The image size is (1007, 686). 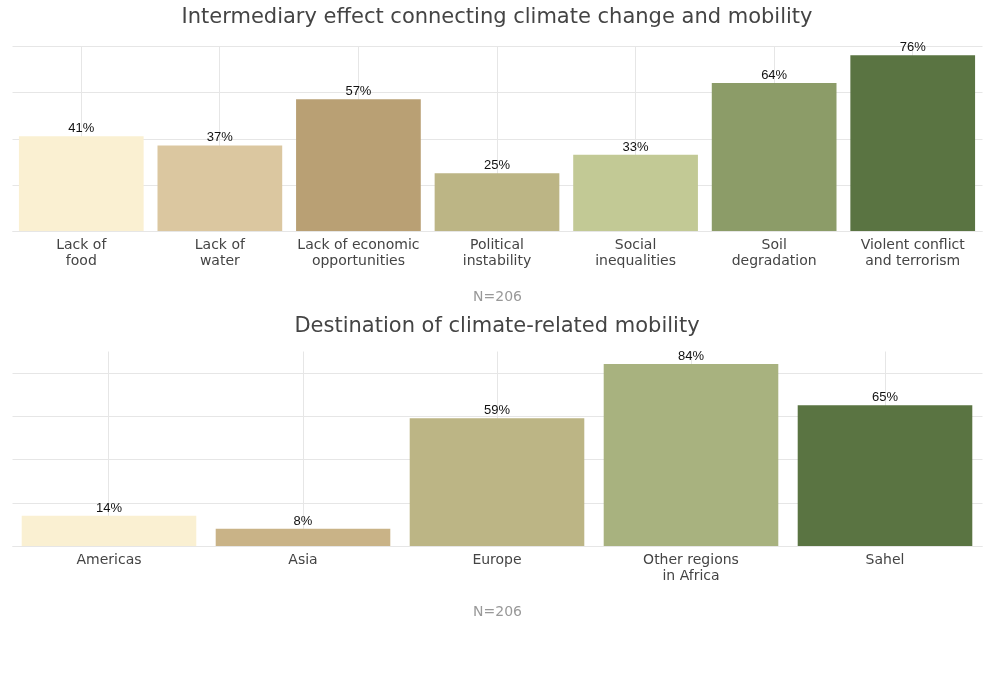 What do you see at coordinates (913, 251) in the screenshot?
I see `x-tick-label: Violent conflict and terrorism` at bounding box center [913, 251].